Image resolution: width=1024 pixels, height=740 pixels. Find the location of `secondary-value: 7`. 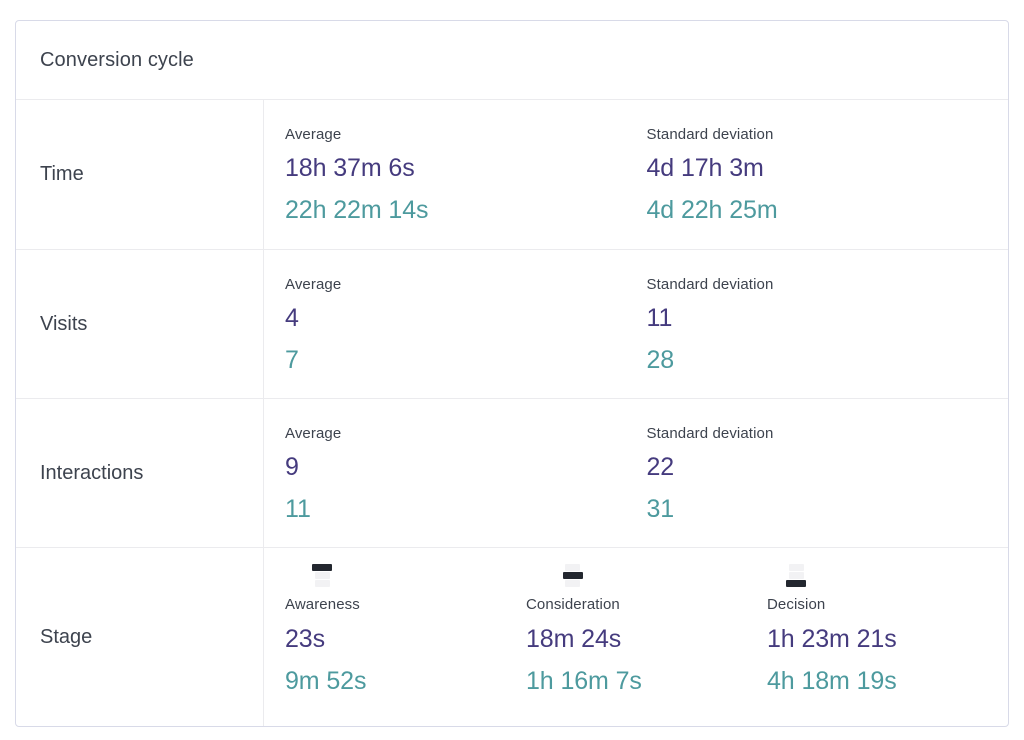

secondary-value: 7 is located at coordinates (292, 360).